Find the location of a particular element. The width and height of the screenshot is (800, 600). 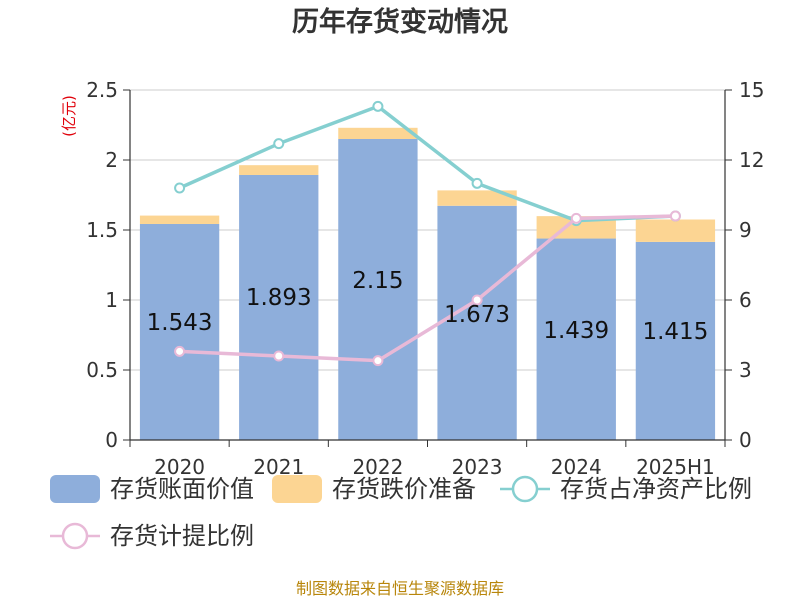

bar-存货账面价值-2021 is located at coordinates (279, 307).